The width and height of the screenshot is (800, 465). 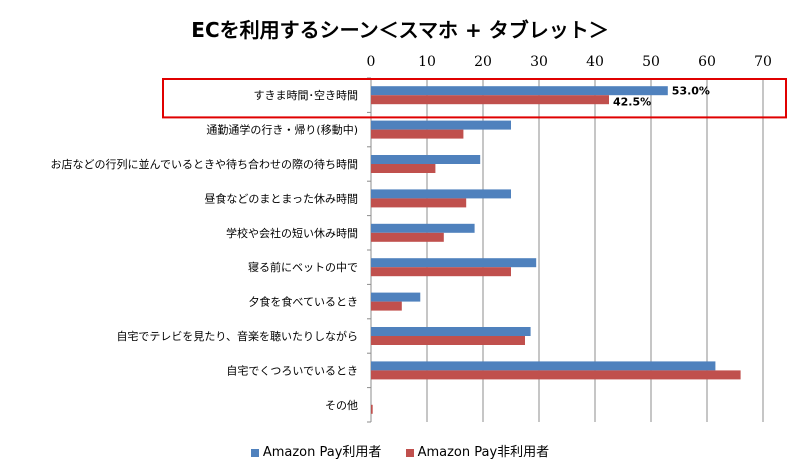 I want to click on category-label: 夕食を食べているとき, so click(x=303, y=302).